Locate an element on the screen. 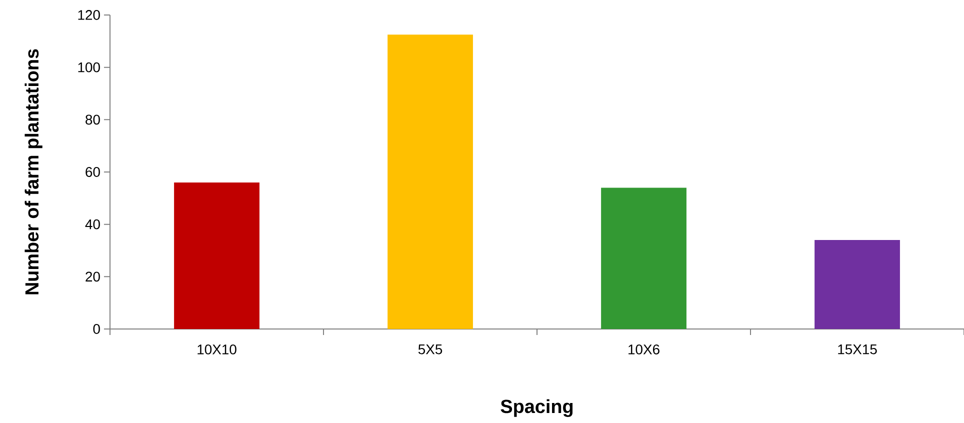 Image resolution: width=964 pixels, height=423 pixels. y-tick-label: 80 is located at coordinates (93, 119).